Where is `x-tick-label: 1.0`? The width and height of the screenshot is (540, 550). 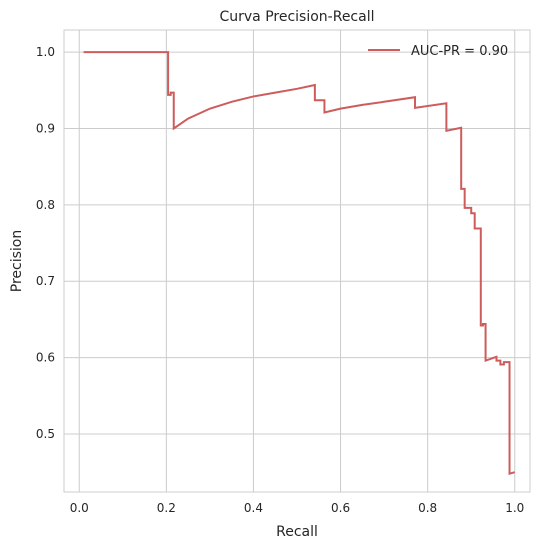 x-tick-label: 1.0 is located at coordinates (514, 508).